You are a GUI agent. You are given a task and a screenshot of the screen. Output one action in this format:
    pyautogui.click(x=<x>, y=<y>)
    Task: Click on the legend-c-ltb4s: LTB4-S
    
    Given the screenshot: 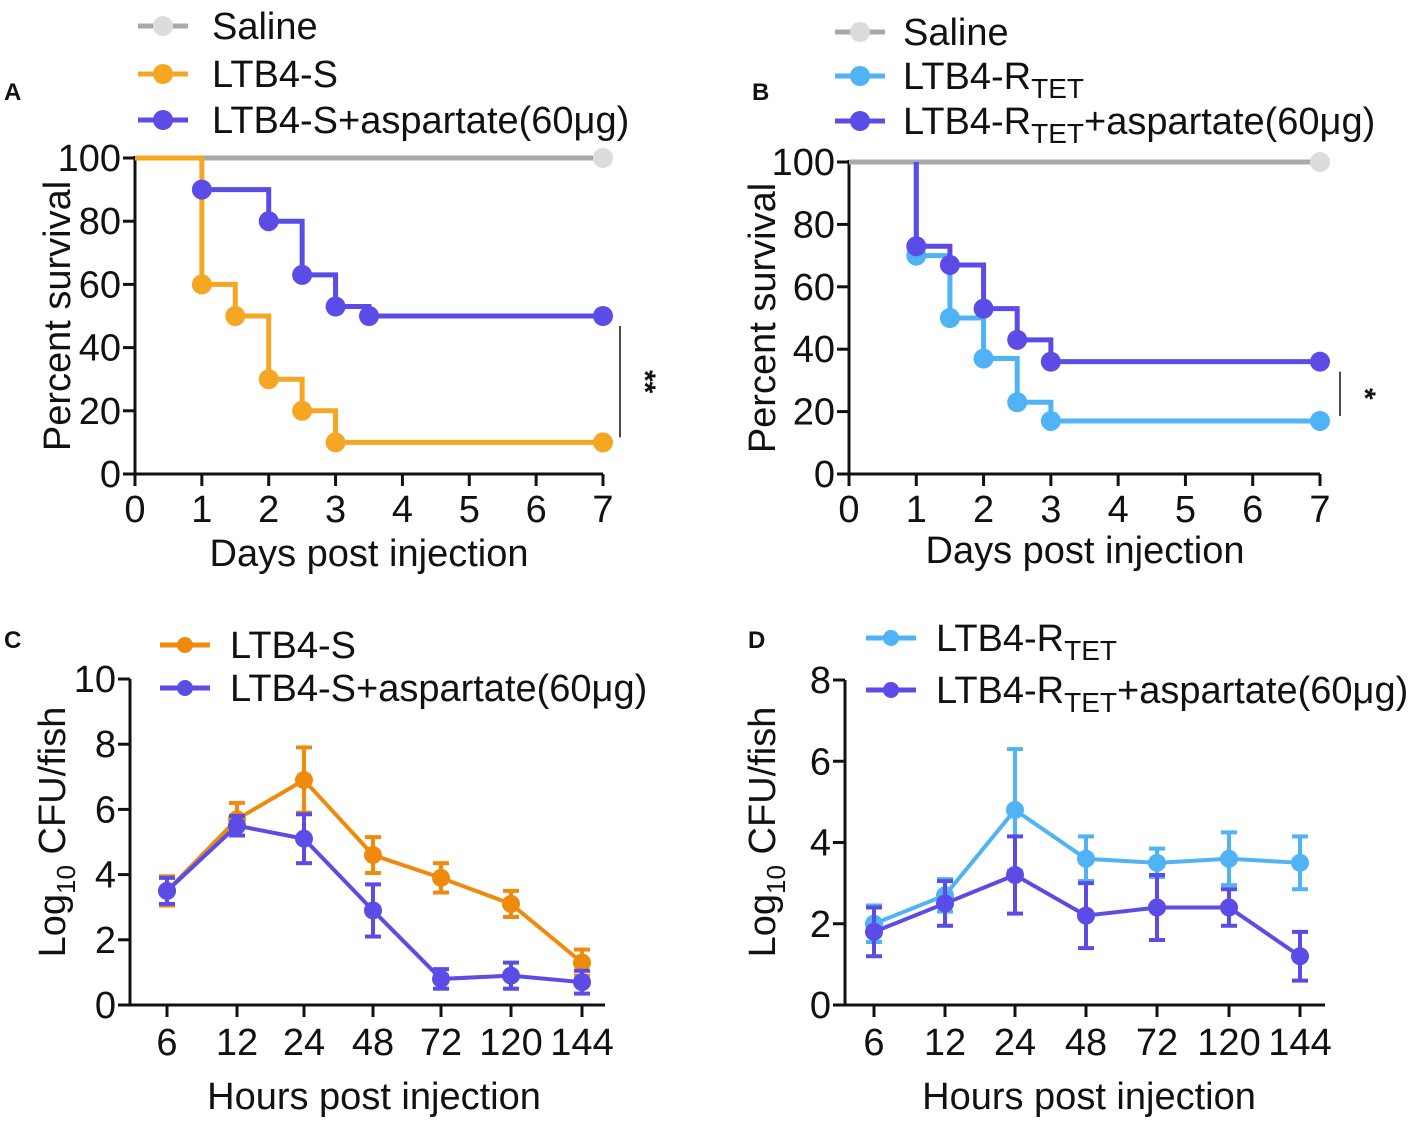 What is the action you would take?
    pyautogui.click(x=293, y=646)
    